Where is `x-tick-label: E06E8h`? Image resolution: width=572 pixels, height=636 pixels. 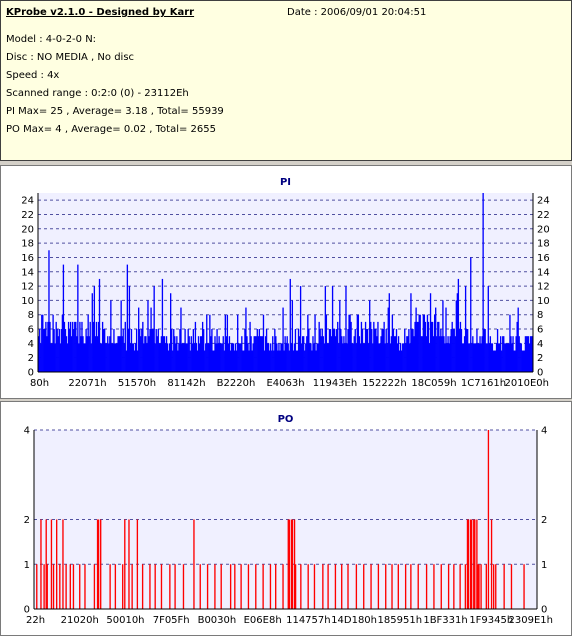 x-tick-label: E06E8h is located at coordinates (263, 620).